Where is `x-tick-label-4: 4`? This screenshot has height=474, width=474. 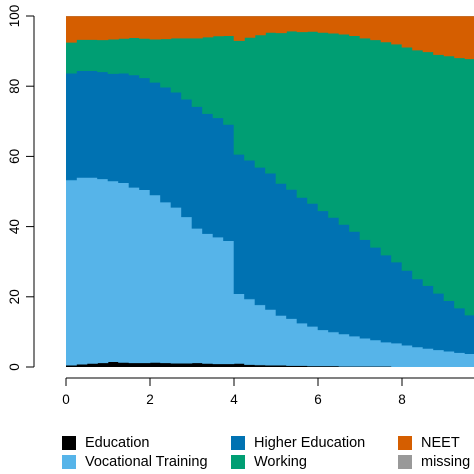
x-tick-label-4: 4 is located at coordinates (234, 399).